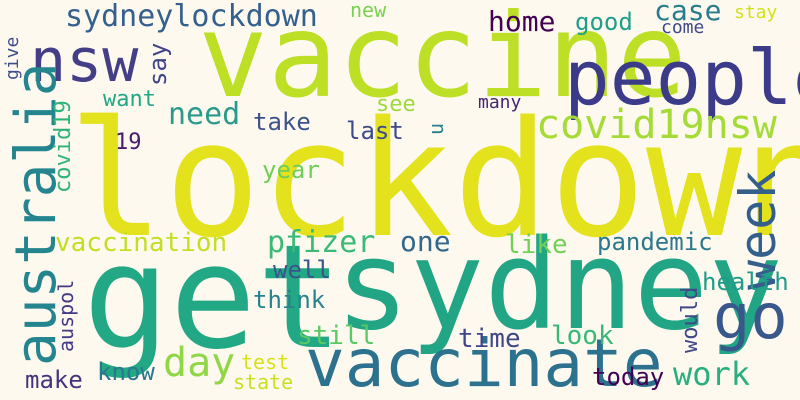  Describe the element at coordinates (683, 27) in the screenshot. I see `word-come: come` at that location.